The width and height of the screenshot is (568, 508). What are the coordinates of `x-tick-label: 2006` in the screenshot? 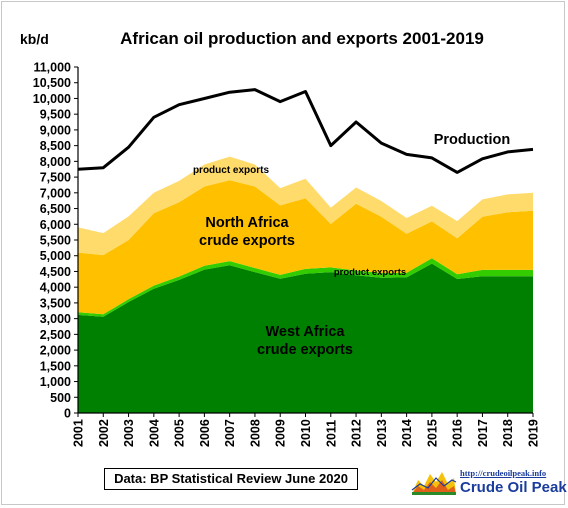 It's located at (205, 433).